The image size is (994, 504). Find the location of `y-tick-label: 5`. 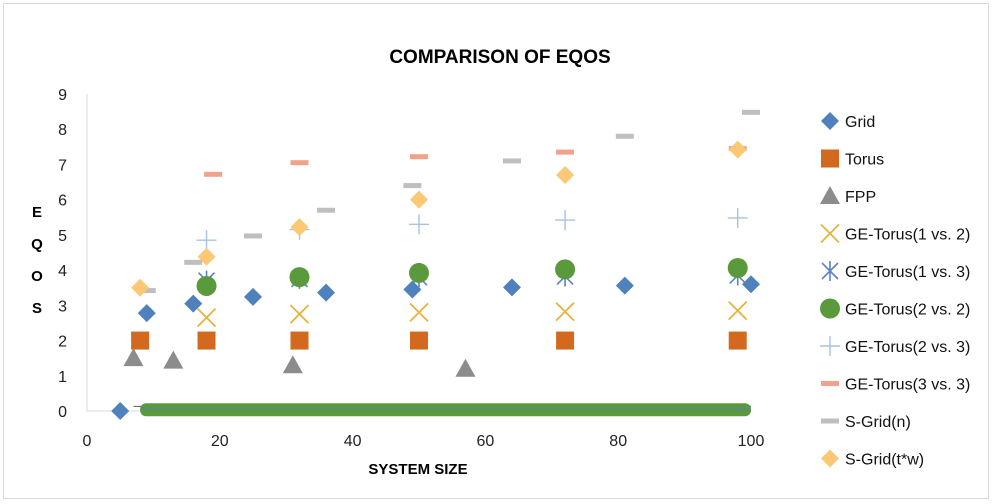

y-tick-label: 5 is located at coordinates (62, 236).